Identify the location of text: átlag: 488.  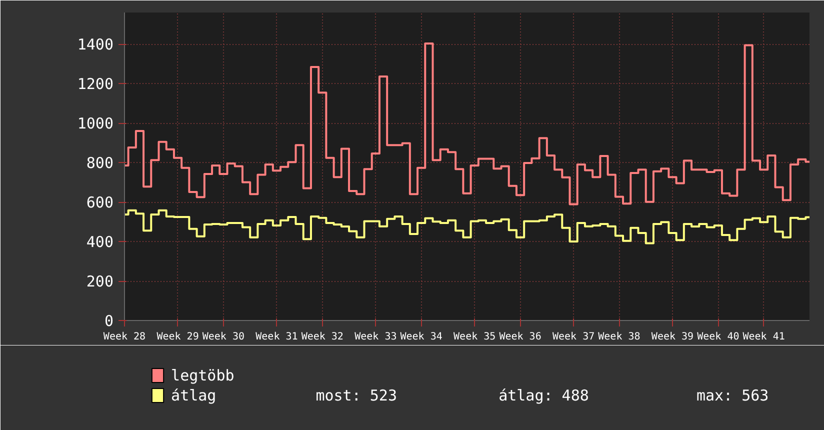
(543, 395).